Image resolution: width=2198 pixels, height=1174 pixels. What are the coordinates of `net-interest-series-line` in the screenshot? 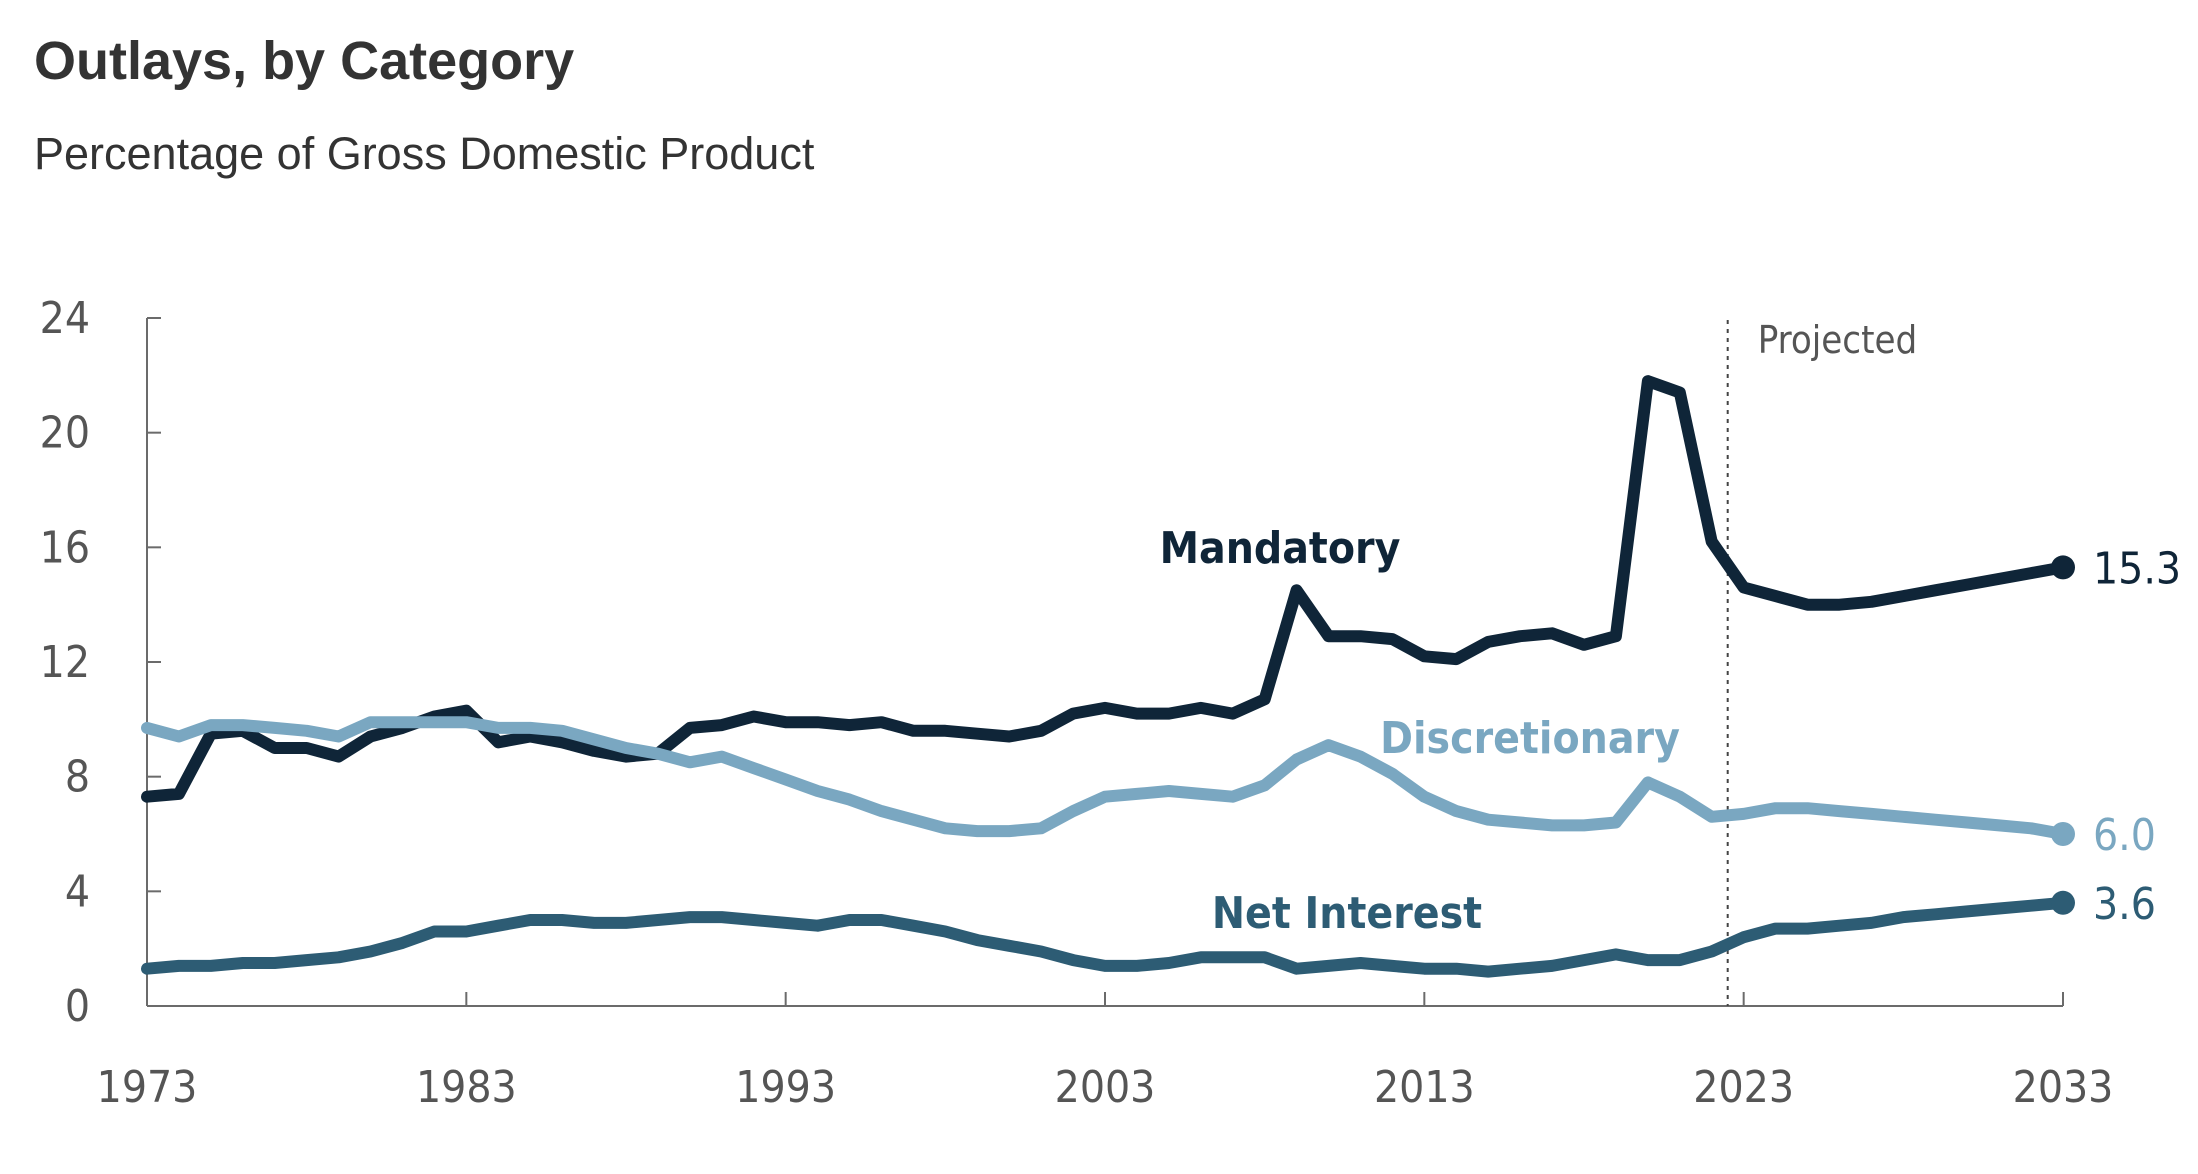 It's located at (1105, 937).